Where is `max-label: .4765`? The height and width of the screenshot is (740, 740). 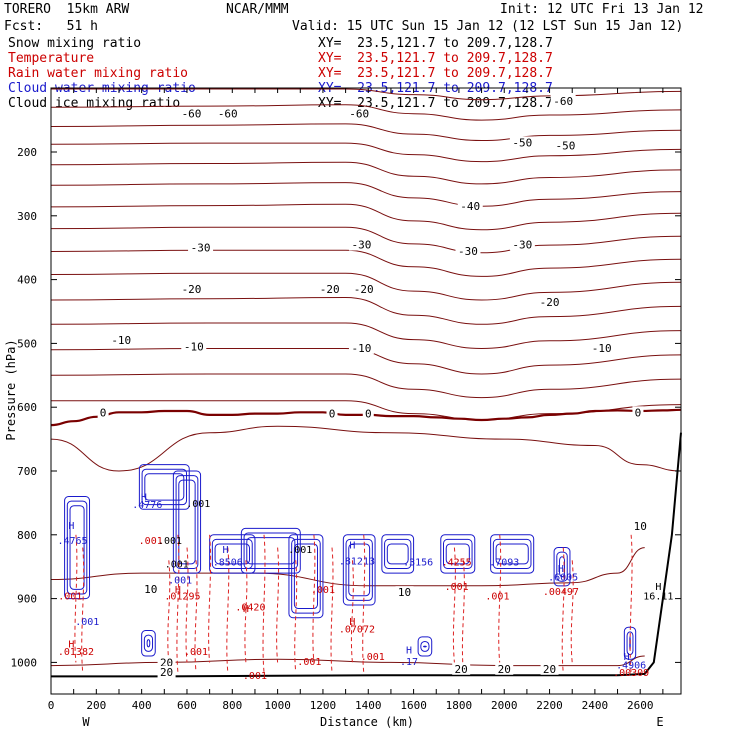 max-label: .4765 is located at coordinates (72, 541).